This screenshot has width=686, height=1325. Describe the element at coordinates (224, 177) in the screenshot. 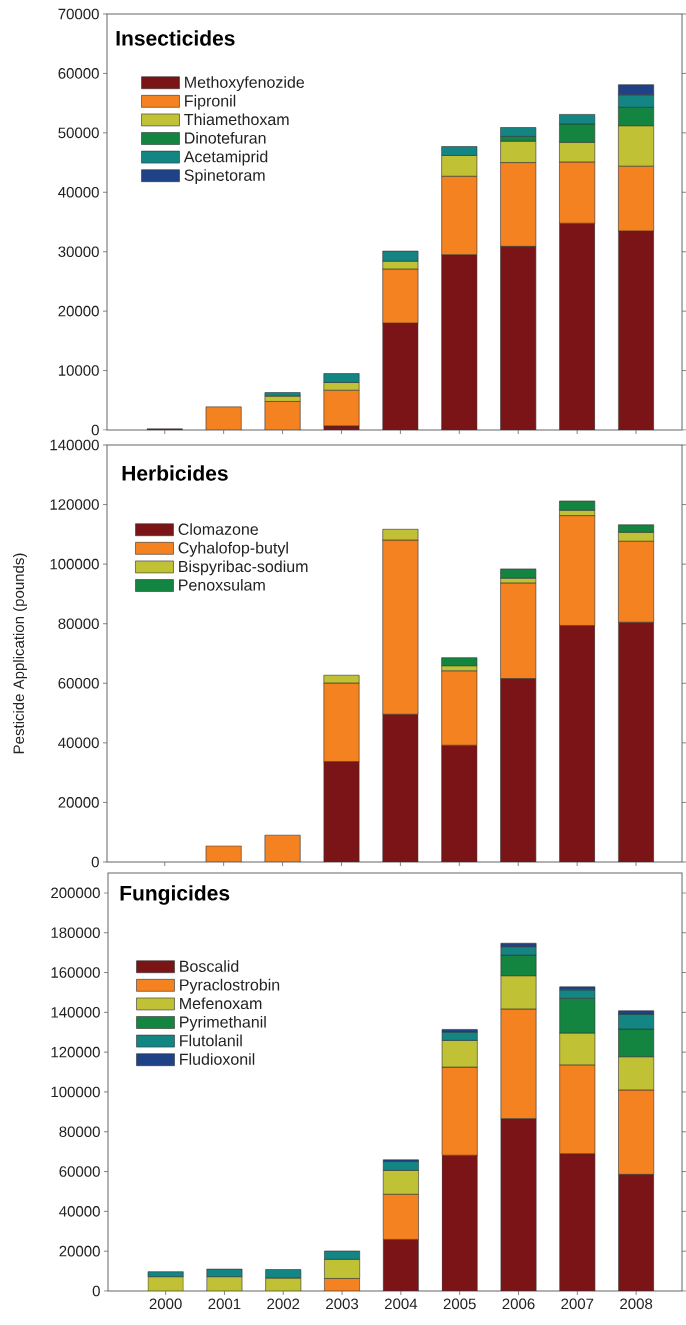

I see `legend-label: Spinetoram` at that location.